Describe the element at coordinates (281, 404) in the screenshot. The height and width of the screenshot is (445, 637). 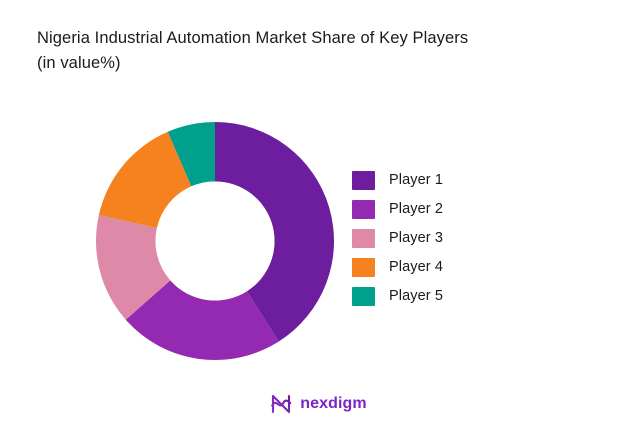
I see `nexdigm-logo-icon` at that location.